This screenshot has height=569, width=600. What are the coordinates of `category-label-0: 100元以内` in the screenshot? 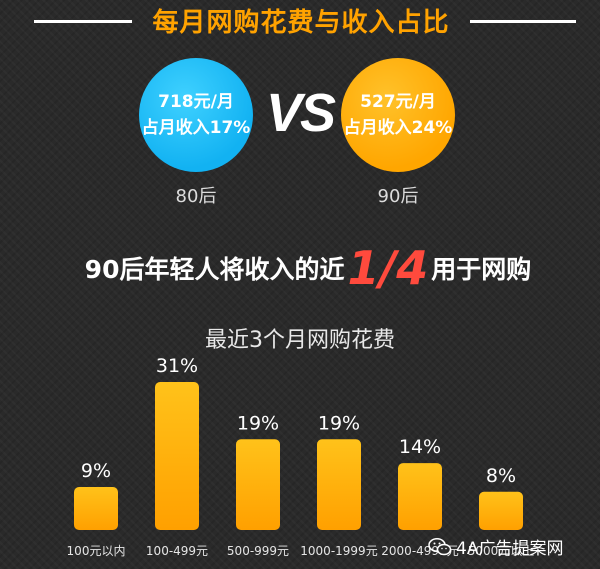 It's located at (96, 551).